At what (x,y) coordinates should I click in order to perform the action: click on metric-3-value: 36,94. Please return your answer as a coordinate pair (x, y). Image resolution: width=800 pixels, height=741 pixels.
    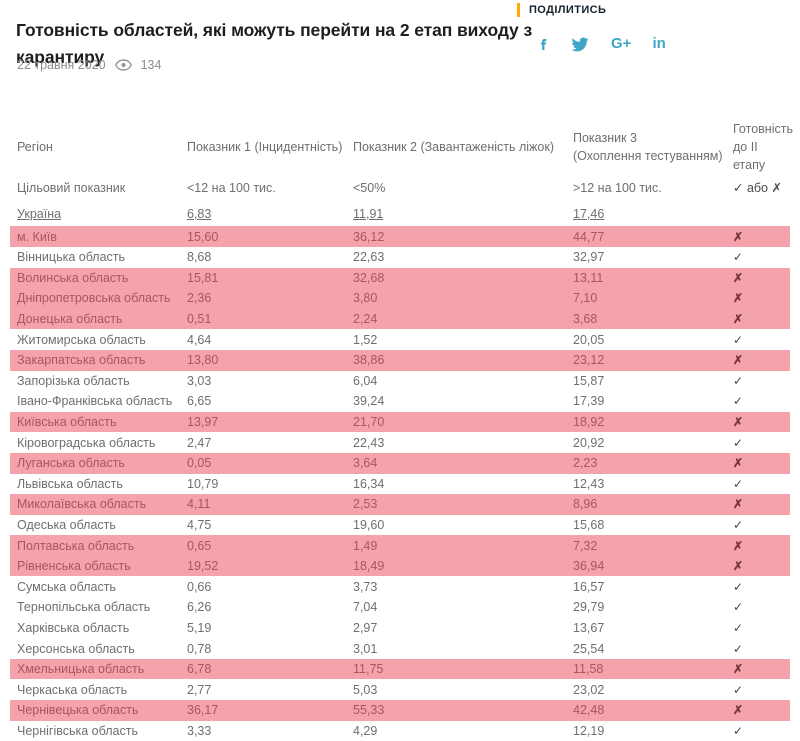
    Looking at the image, I should click on (589, 566).